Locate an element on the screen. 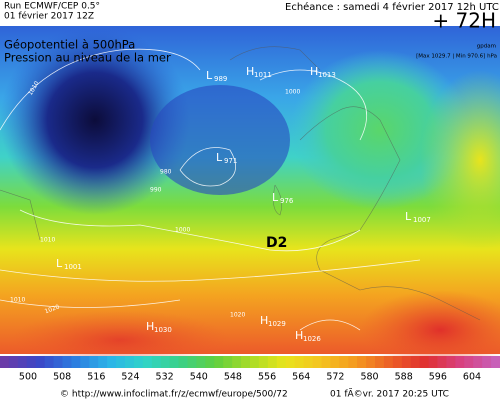  lead-time: + 72H is located at coordinates (464, 21).